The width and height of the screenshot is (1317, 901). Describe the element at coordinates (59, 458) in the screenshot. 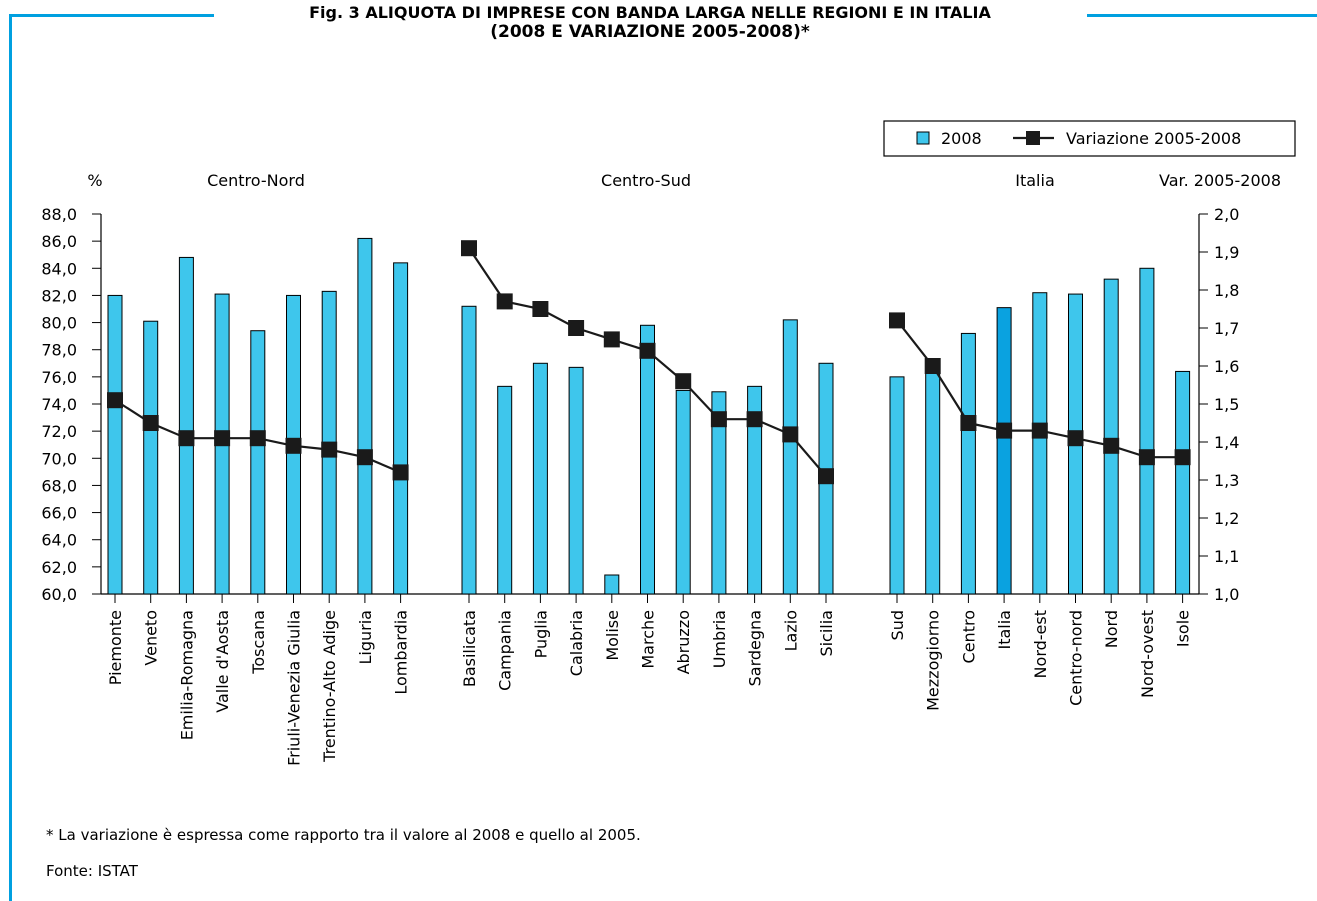

I see `left-axis-tick-label: 70,0` at that location.